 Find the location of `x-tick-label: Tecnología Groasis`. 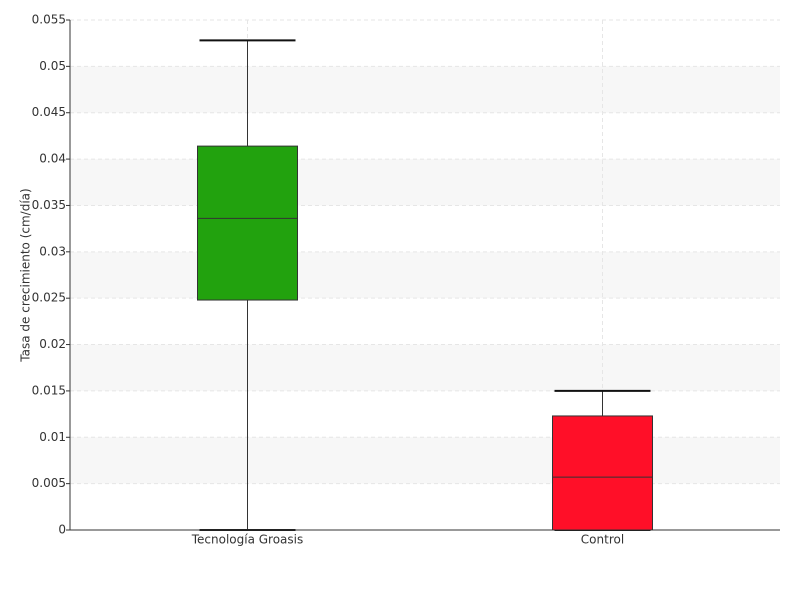

x-tick-label: Tecnología Groasis is located at coordinates (247, 540).